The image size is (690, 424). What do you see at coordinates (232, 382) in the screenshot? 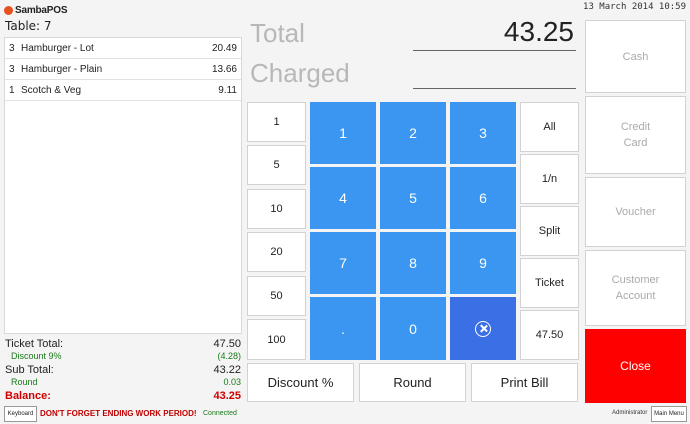
I see `round-value: 0.03` at bounding box center [232, 382].